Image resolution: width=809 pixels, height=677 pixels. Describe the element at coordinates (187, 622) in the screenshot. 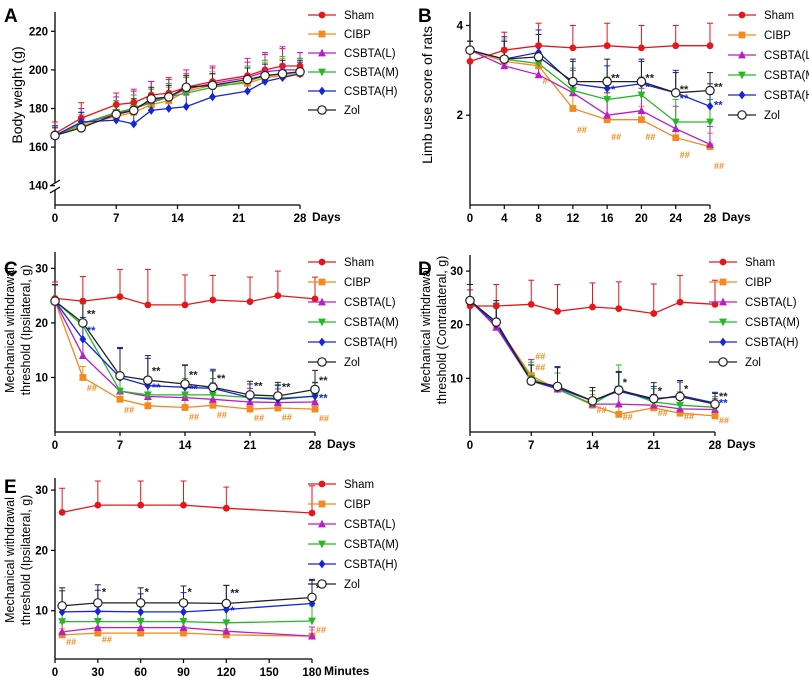

I see `series-line-csbtam` at that location.